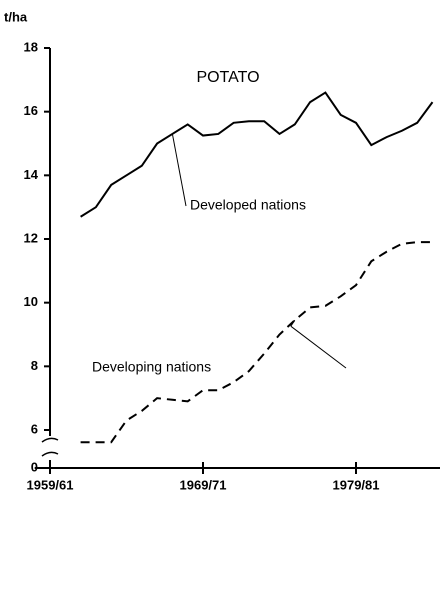  Describe the element at coordinates (31, 301) in the screenshot. I see `y-tick-label: 10` at that location.